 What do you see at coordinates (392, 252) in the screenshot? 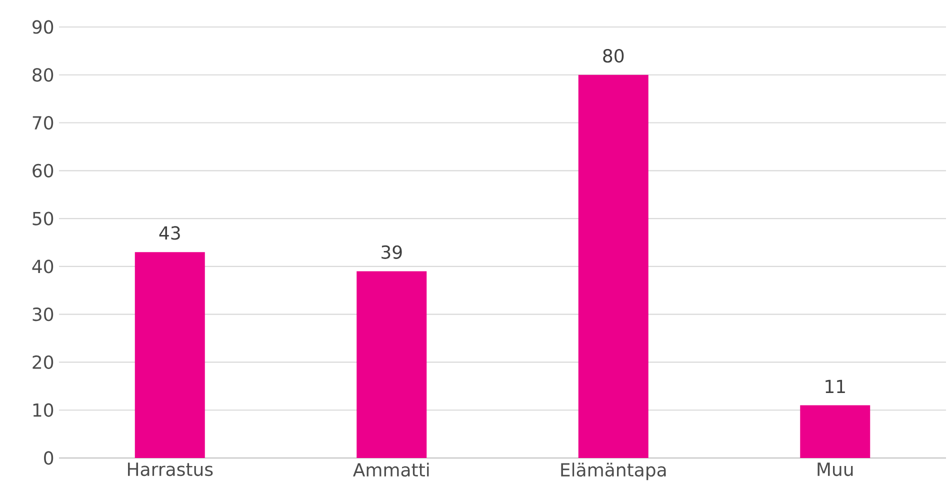
I see `data-label: 39` at bounding box center [392, 252].